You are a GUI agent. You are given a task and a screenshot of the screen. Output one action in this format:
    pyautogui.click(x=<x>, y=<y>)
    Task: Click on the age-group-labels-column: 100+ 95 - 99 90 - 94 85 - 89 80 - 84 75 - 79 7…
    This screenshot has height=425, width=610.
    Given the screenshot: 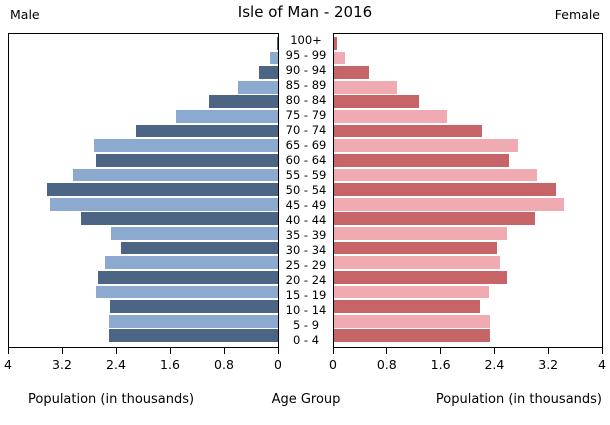 What is the action you would take?
    pyautogui.click(x=306, y=190)
    